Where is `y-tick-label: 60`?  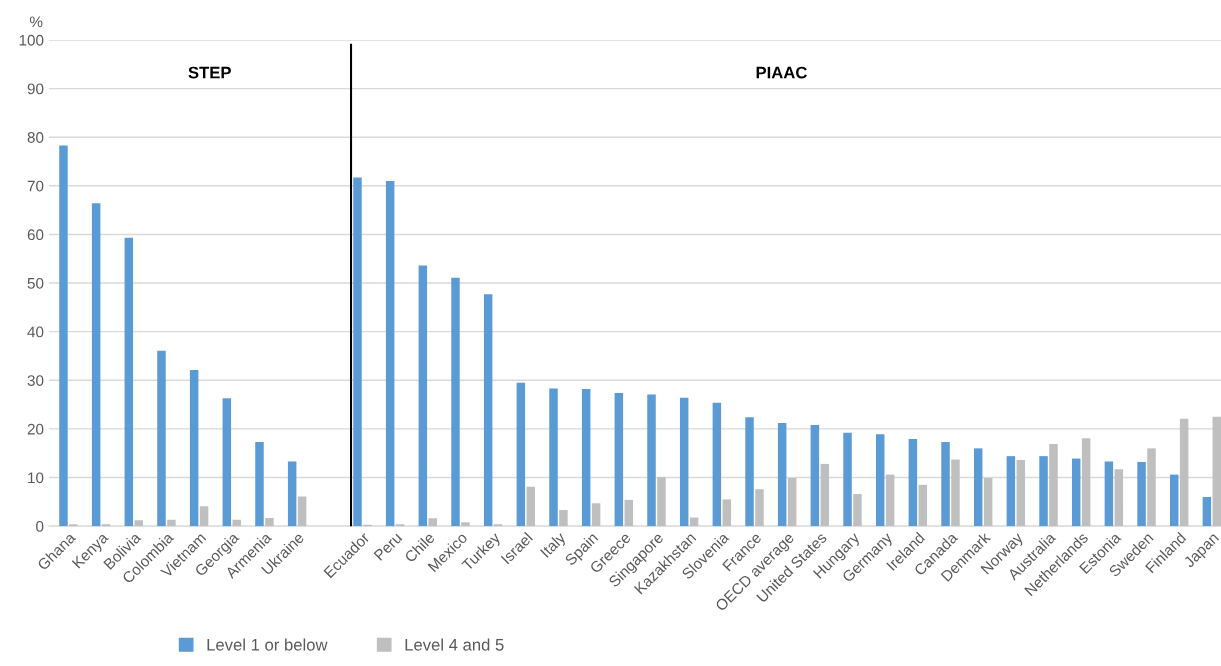
y-tick-label: 60 is located at coordinates (35, 235).